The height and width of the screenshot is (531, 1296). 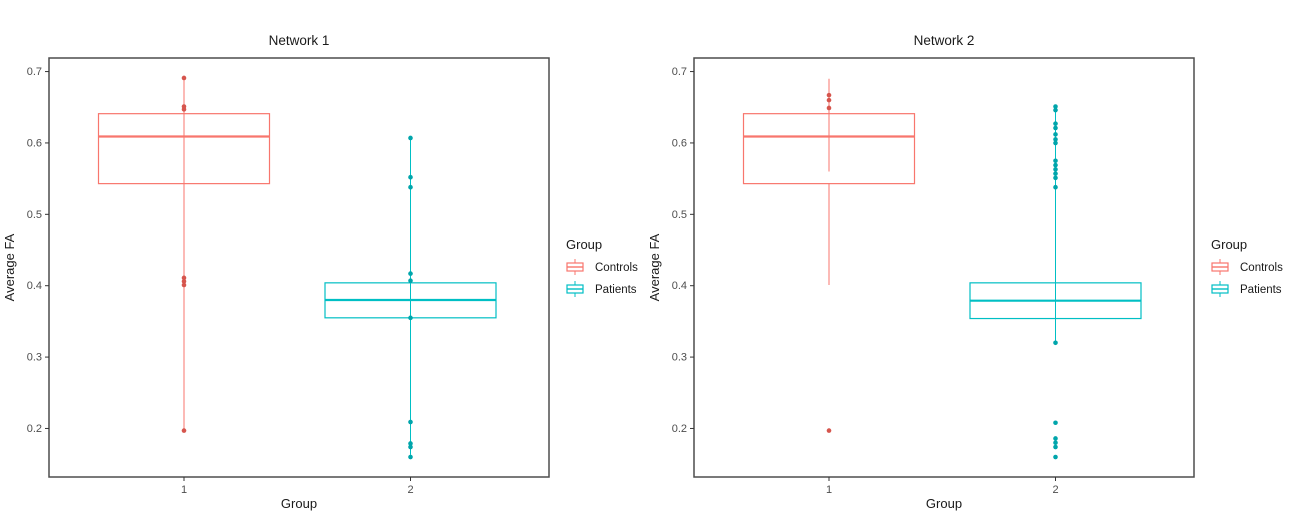 What do you see at coordinates (944, 40) in the screenshot?
I see `panel-title: Network 2` at bounding box center [944, 40].